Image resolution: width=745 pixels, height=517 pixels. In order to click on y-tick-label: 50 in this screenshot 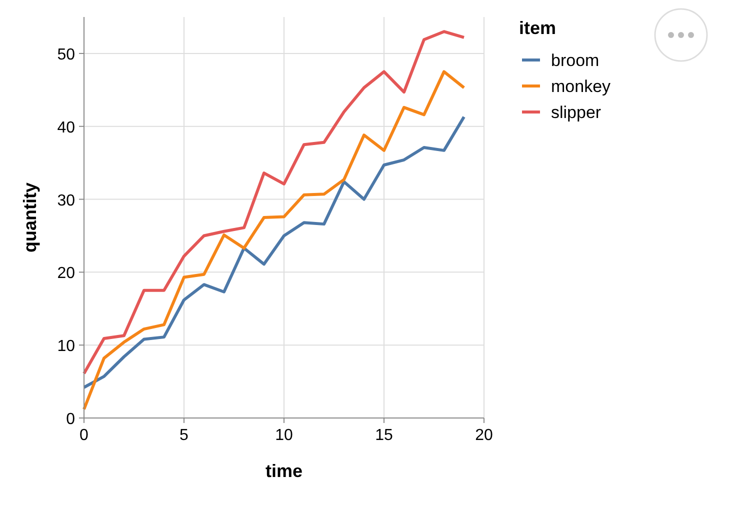, I will do `click(66, 55)`.